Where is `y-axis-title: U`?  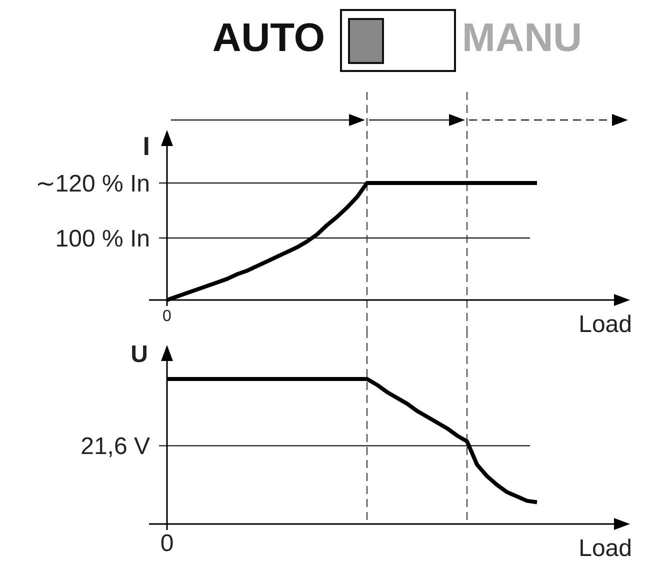
y-axis-title: U is located at coordinates (139, 354).